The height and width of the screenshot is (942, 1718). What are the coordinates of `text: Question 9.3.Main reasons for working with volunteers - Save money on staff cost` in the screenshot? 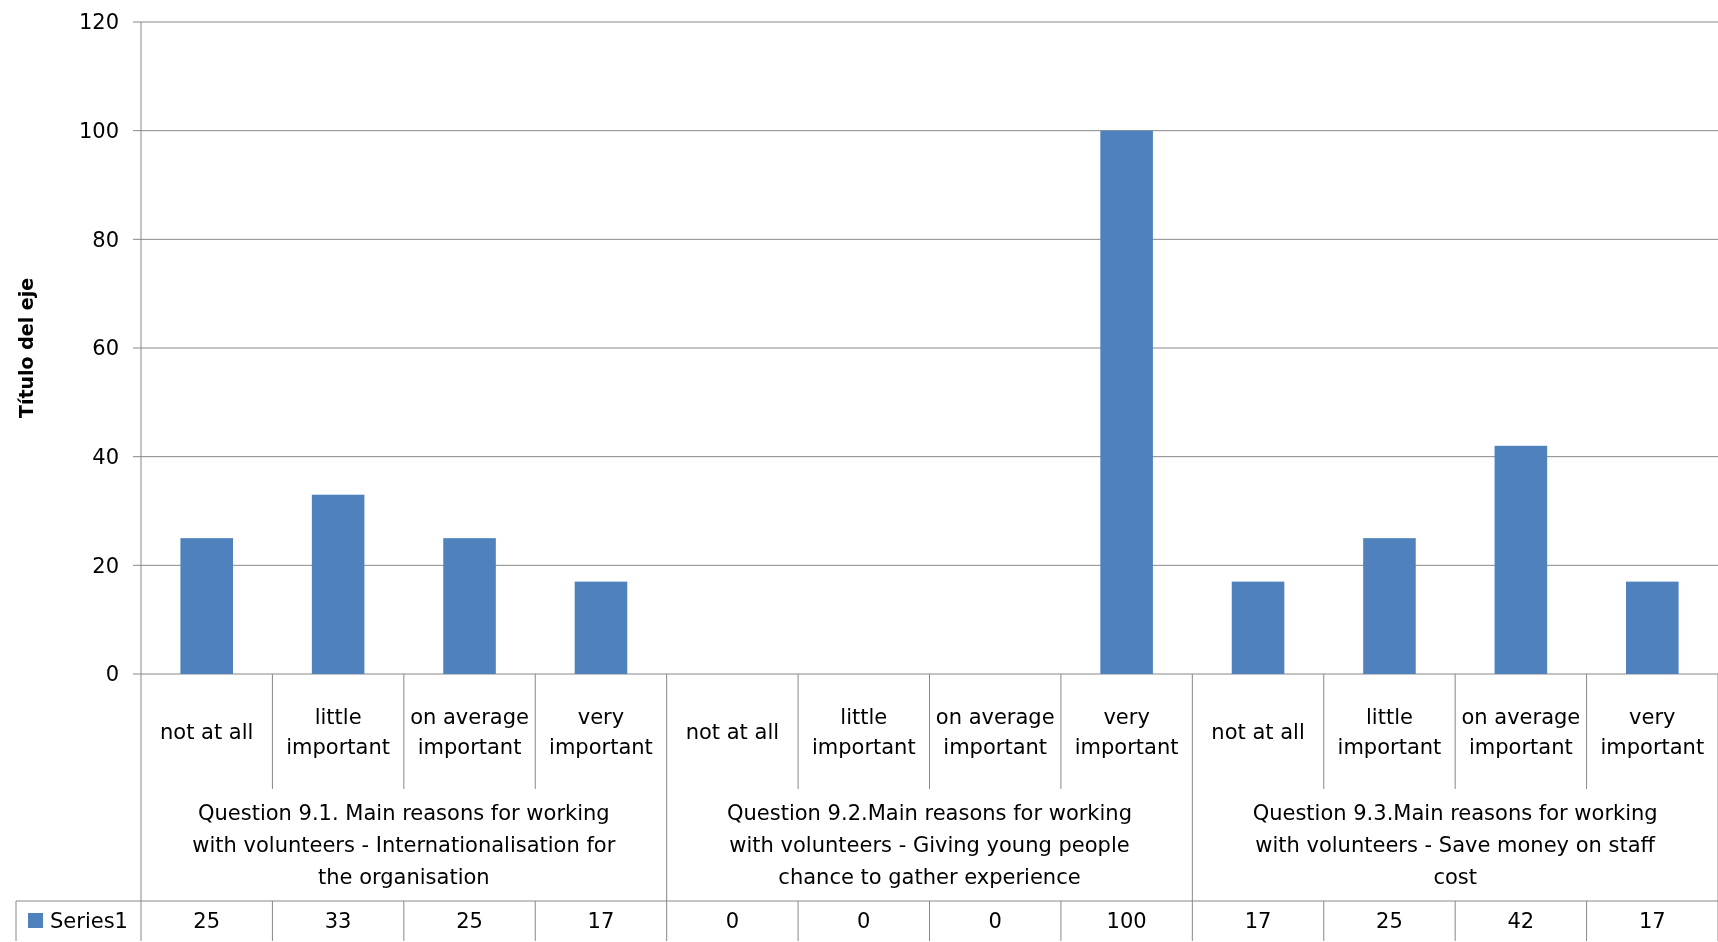 It's located at (1455, 845).